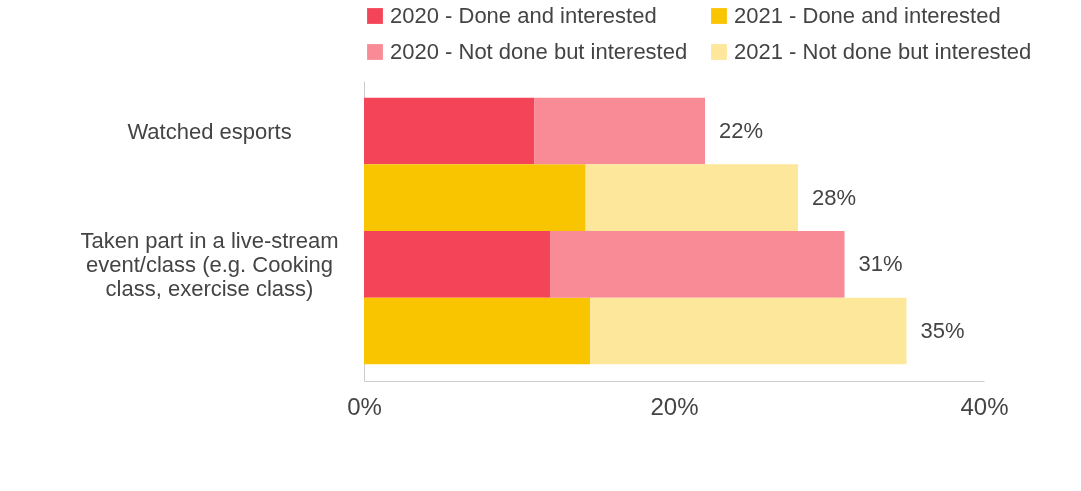 The width and height of the screenshot is (1081, 491). I want to click on y-tick-label: Taken part in a live-stream event/class (e.g. Cooking class, exercise class), so click(209, 264).